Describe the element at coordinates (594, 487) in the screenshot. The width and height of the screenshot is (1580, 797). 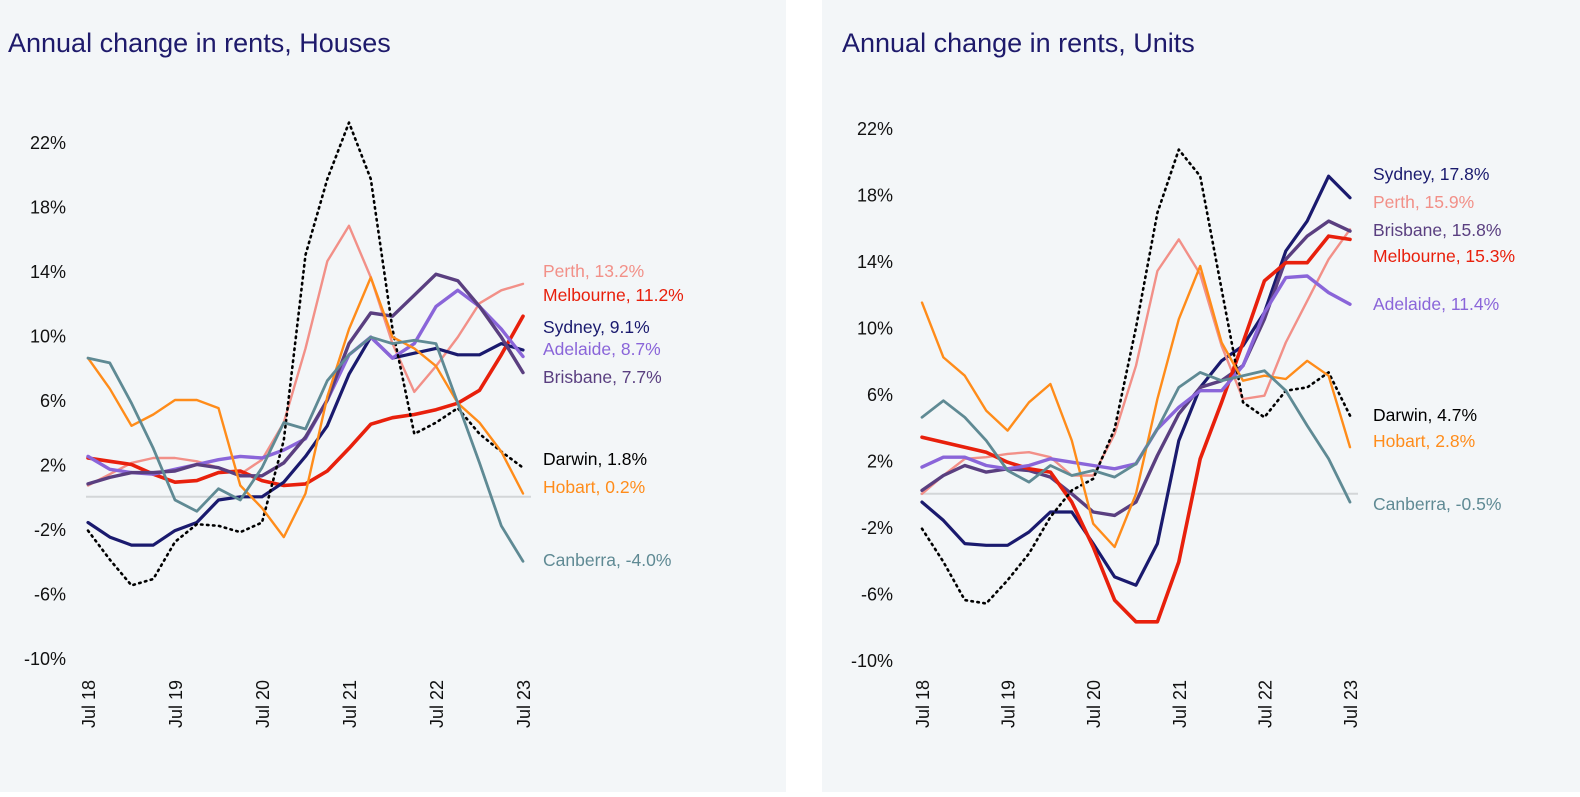
I see `houses-label-hobart: Hobart, 0.2%` at that location.